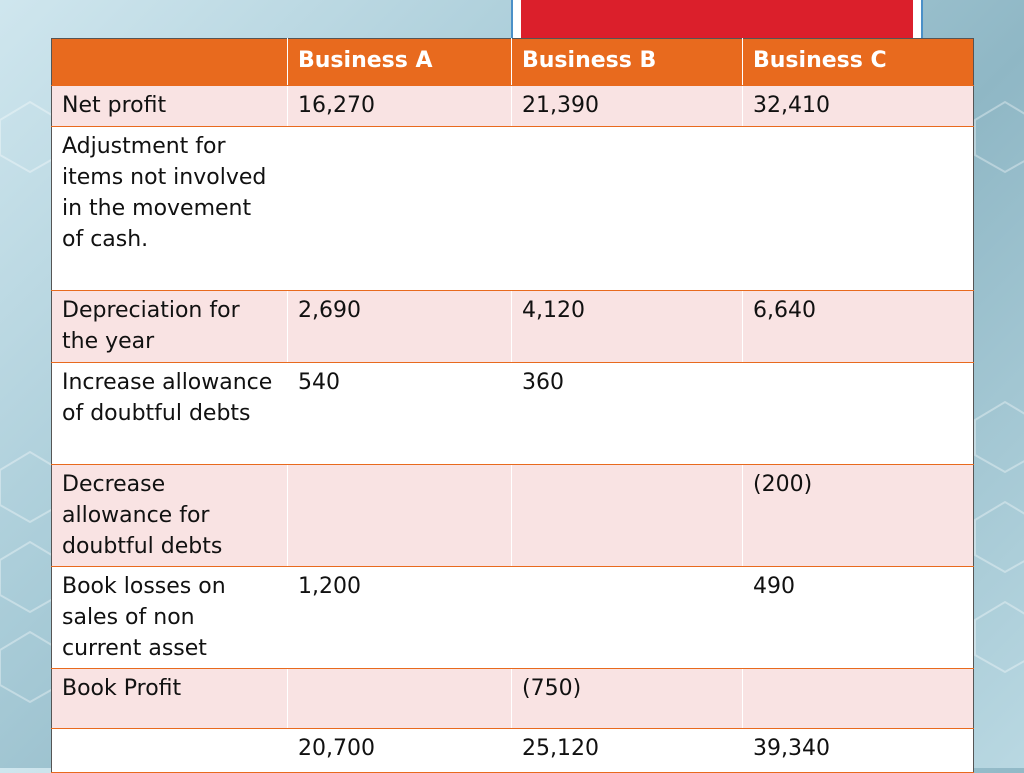 Image resolution: width=1024 pixels, height=773 pixels. I want to click on total-business-b: 25,120, so click(627, 750).